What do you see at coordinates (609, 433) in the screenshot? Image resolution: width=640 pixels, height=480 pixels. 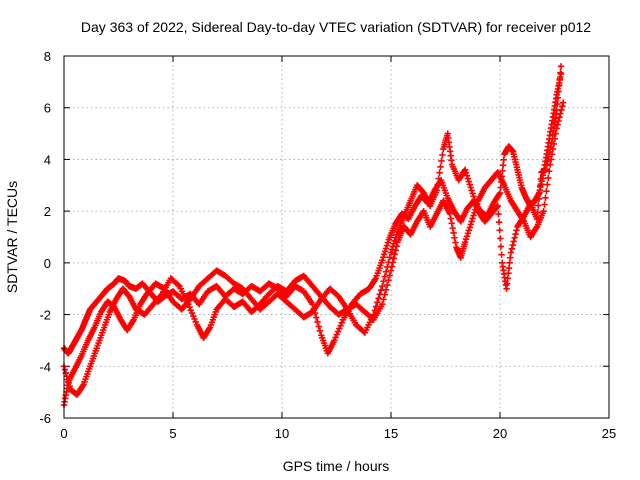 I see `x-tick-label: 25` at bounding box center [609, 433].